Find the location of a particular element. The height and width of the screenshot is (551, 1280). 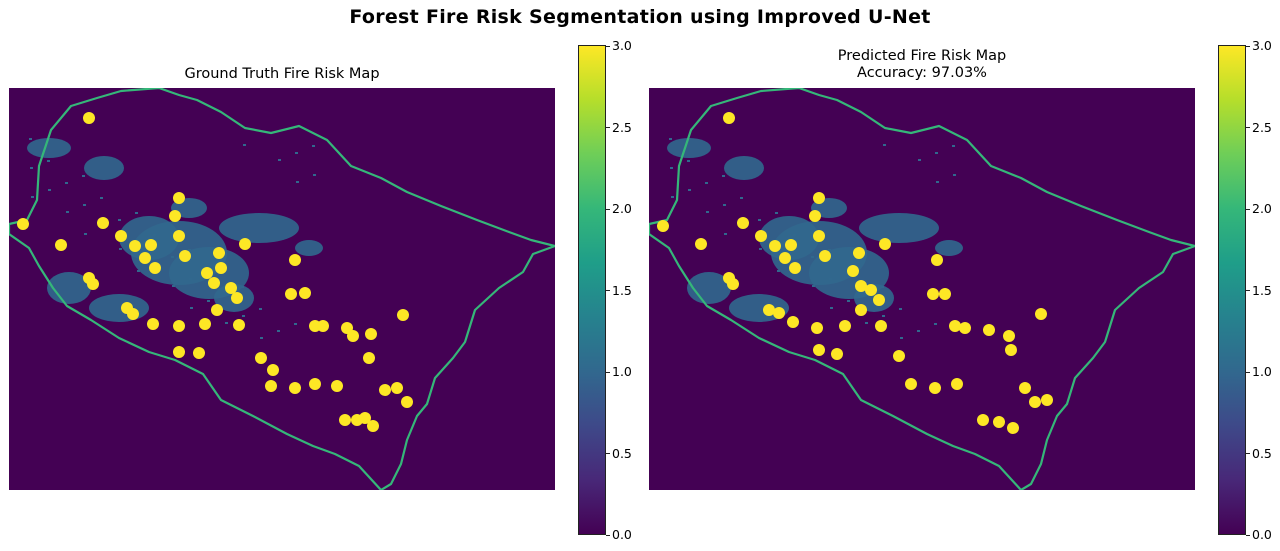

colorbar-tick-label: 0.0 is located at coordinates (1262, 534).